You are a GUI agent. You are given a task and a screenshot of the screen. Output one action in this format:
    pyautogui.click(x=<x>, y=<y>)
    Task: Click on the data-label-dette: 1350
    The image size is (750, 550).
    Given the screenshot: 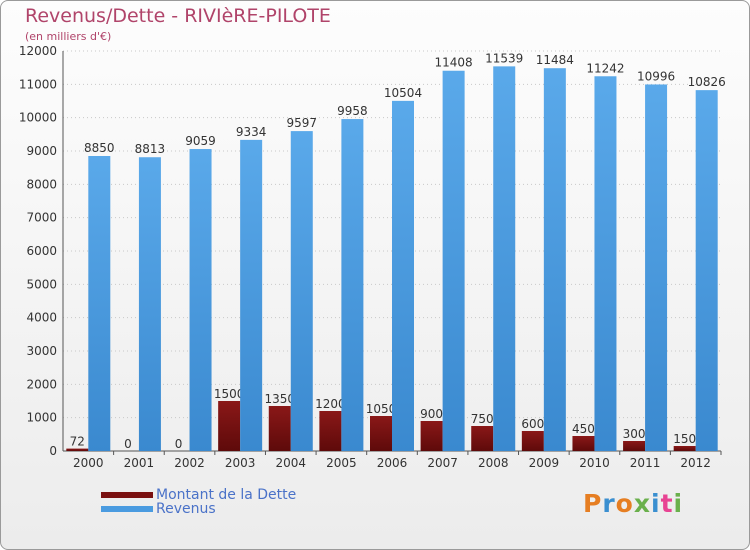 What is the action you would take?
    pyautogui.click(x=279, y=399)
    